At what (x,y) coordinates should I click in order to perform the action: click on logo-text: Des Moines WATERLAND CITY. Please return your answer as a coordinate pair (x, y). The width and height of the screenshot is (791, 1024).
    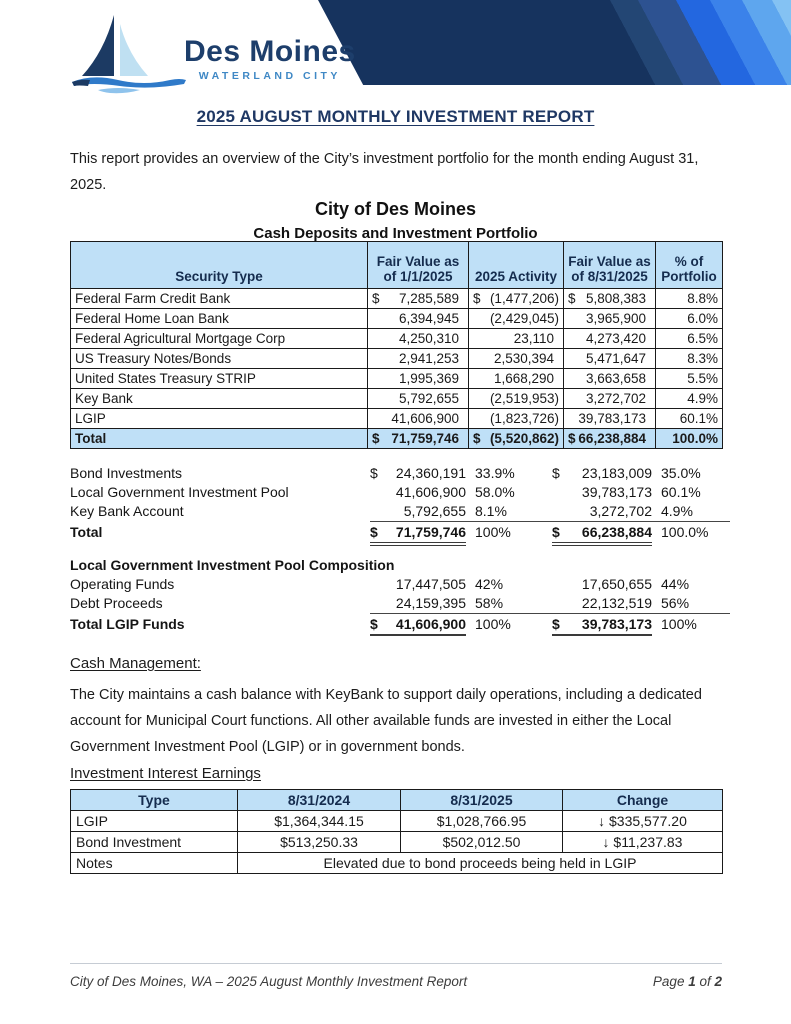
    Looking at the image, I should click on (270, 59).